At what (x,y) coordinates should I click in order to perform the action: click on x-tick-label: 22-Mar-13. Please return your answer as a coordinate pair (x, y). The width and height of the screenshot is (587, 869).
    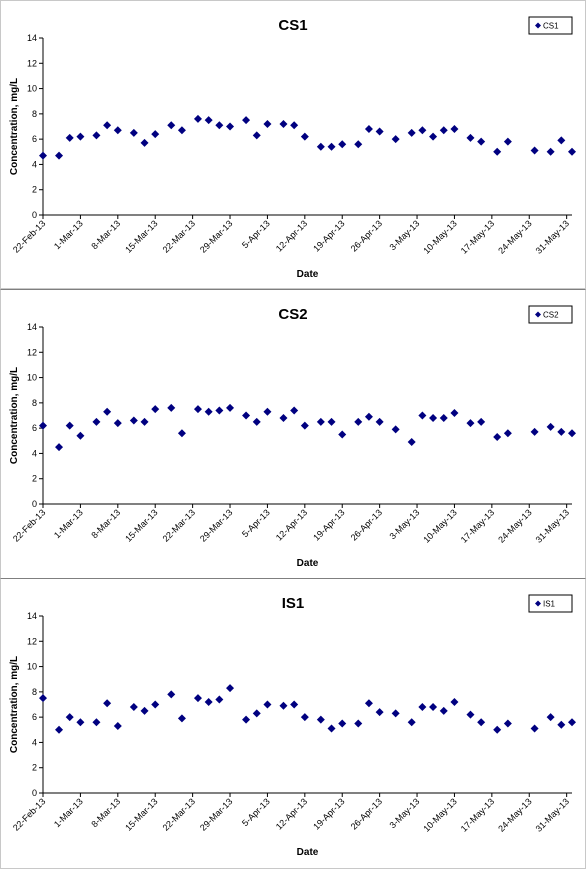
    Looking at the image, I should click on (179, 236).